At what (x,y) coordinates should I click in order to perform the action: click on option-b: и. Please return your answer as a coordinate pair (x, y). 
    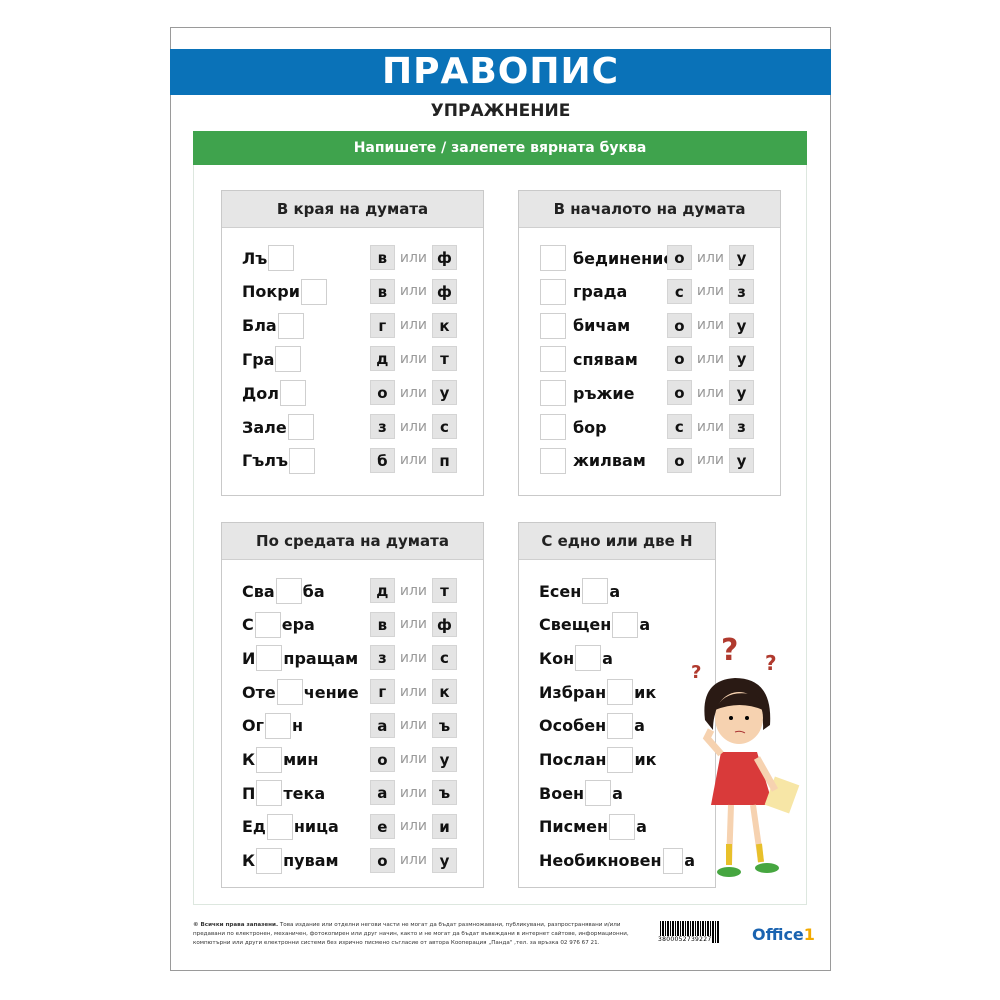
    Looking at the image, I should click on (444, 826).